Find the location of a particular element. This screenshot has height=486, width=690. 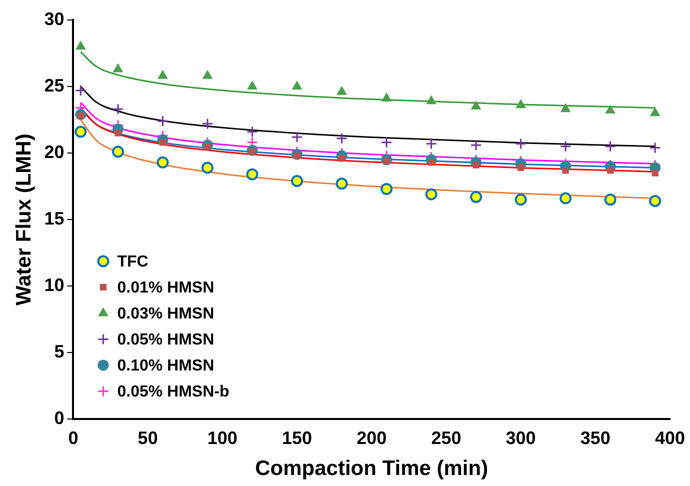

y-tick-label: 5 is located at coordinates (59, 352).